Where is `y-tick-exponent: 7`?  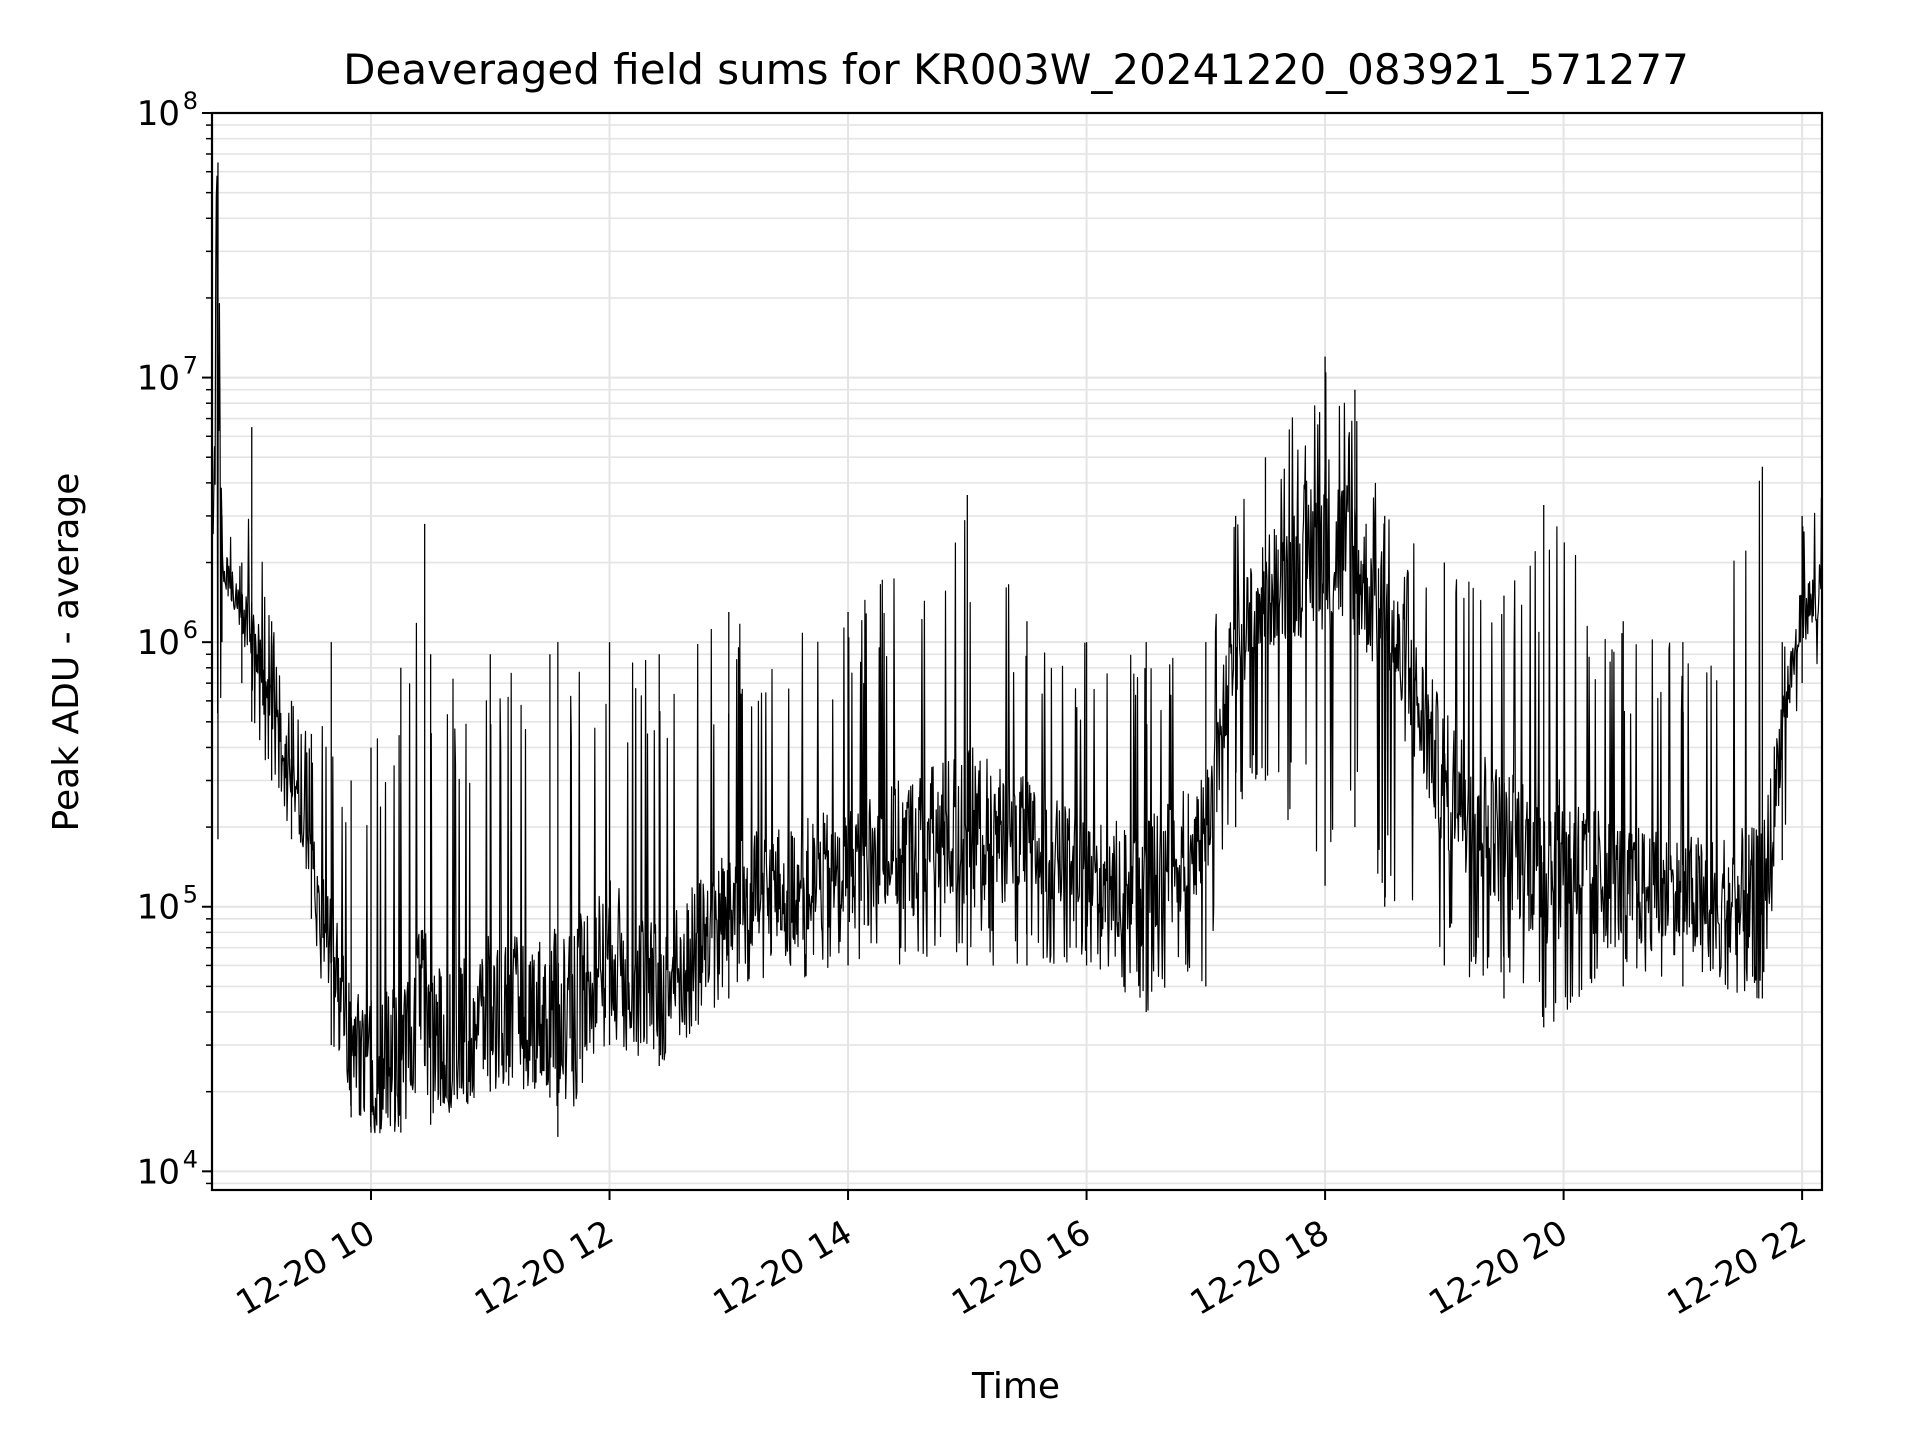
y-tick-exponent: 7 is located at coordinates (190, 366).